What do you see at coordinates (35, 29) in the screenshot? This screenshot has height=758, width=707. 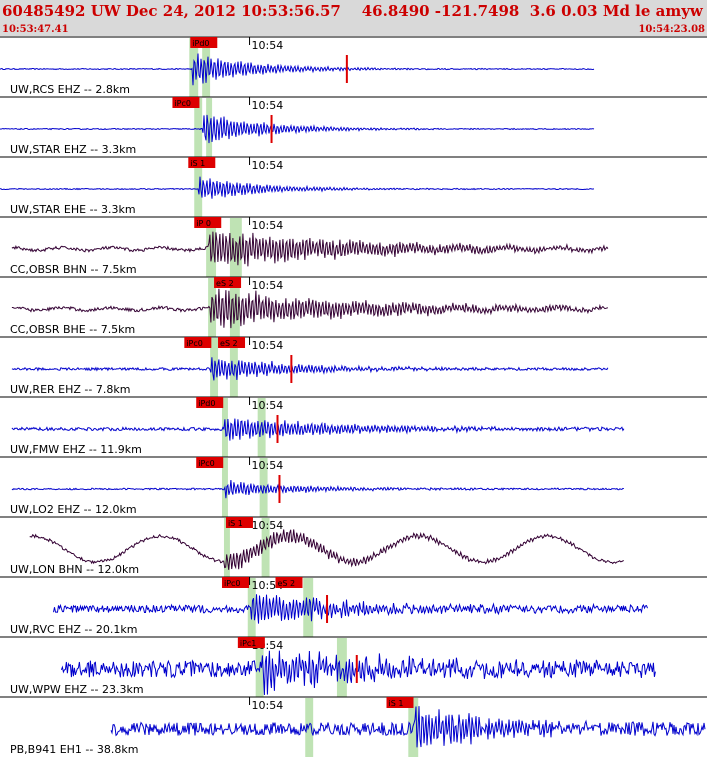 I see `window-start-time: 10:53:47.41` at bounding box center [35, 29].